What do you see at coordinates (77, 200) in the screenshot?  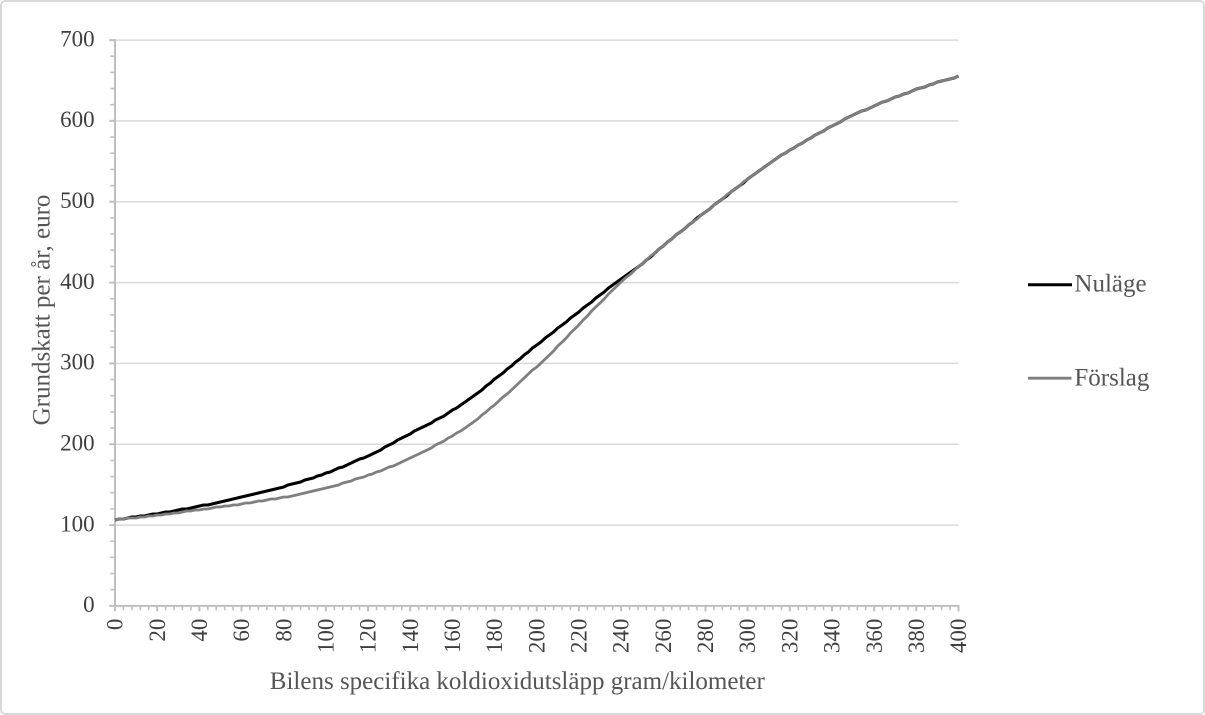 I see `svg-text: 500` at bounding box center [77, 200].